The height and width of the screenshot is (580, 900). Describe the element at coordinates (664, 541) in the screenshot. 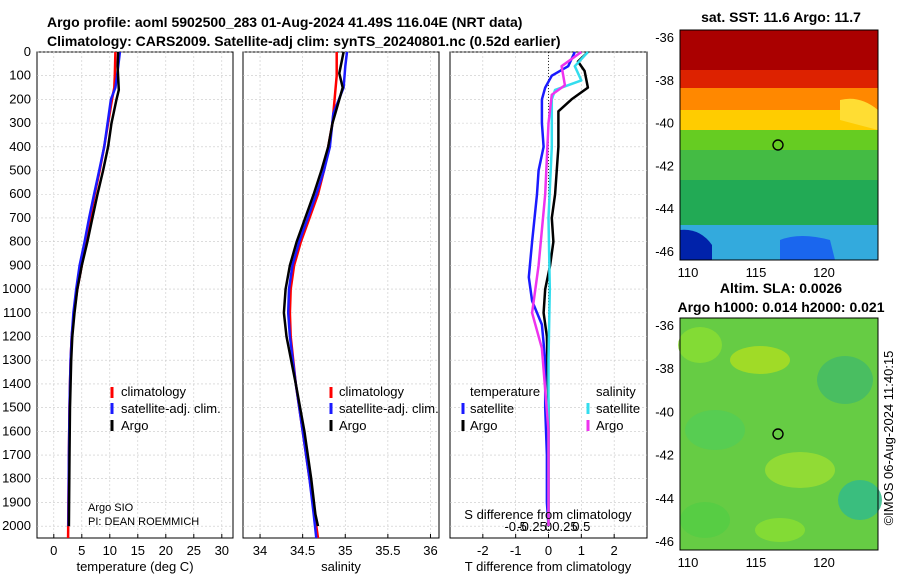

I see `sla-latitude-tick: -46` at that location.